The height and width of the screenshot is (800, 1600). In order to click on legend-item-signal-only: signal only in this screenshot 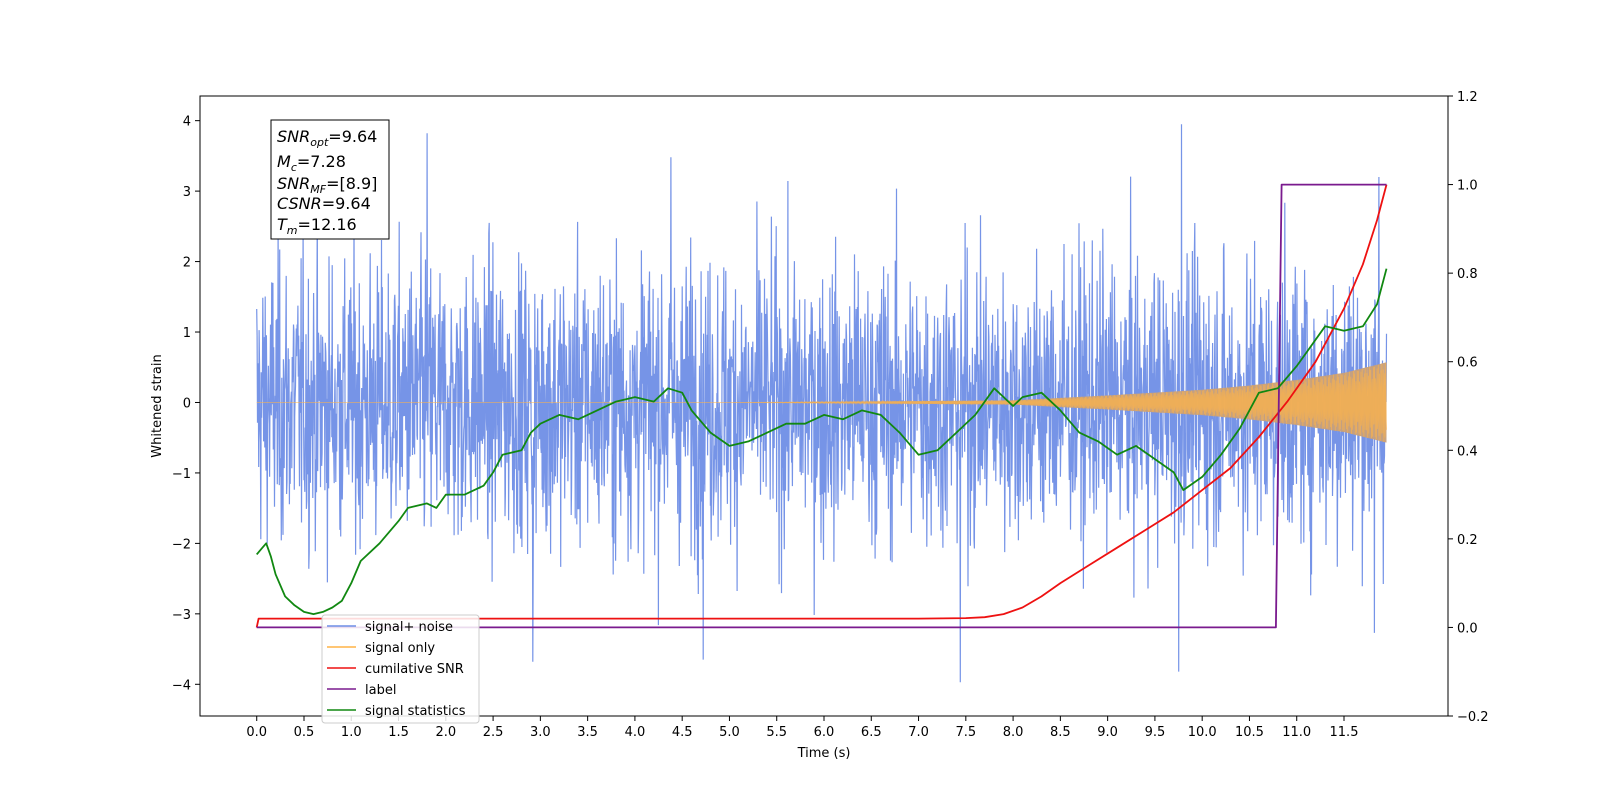, I will do `click(381, 648)`.